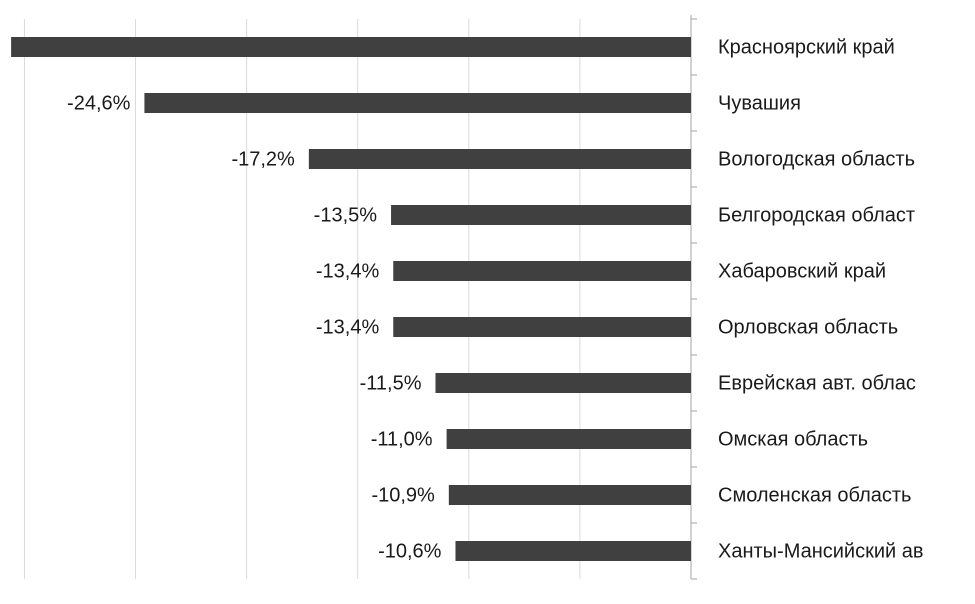 Image resolution: width=975 pixels, height=604 pixels. I want to click on category-label: Вологодская область, so click(816, 159).